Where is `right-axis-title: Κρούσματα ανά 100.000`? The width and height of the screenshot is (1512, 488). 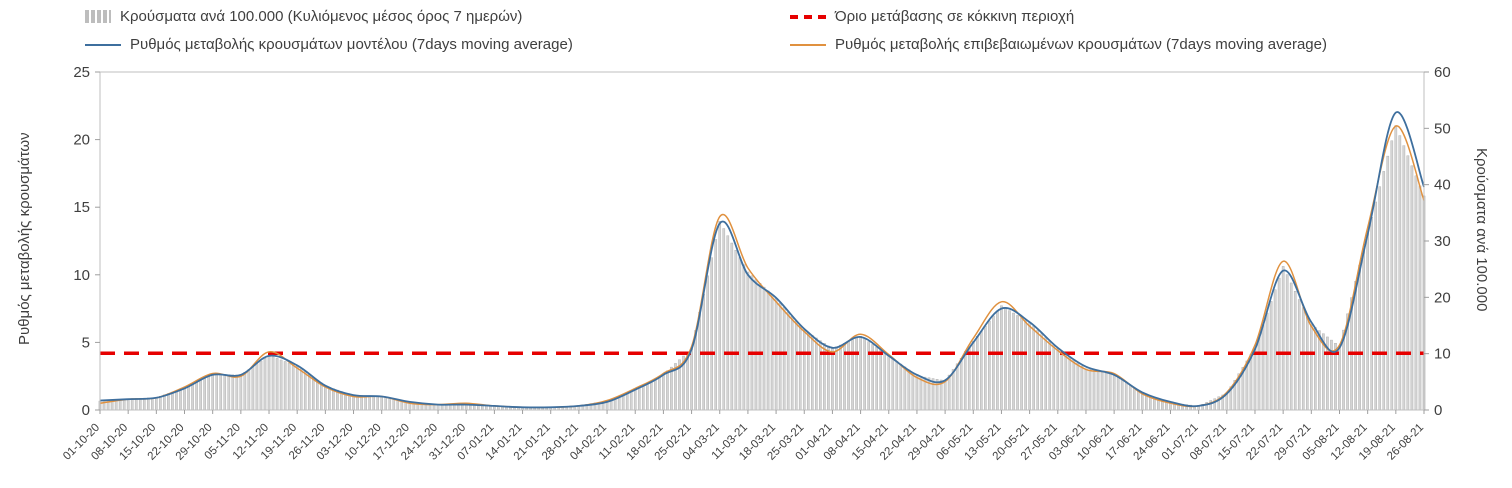
right-axis-title: Κρούσματα ανά 100.000 is located at coordinates (1481, 230).